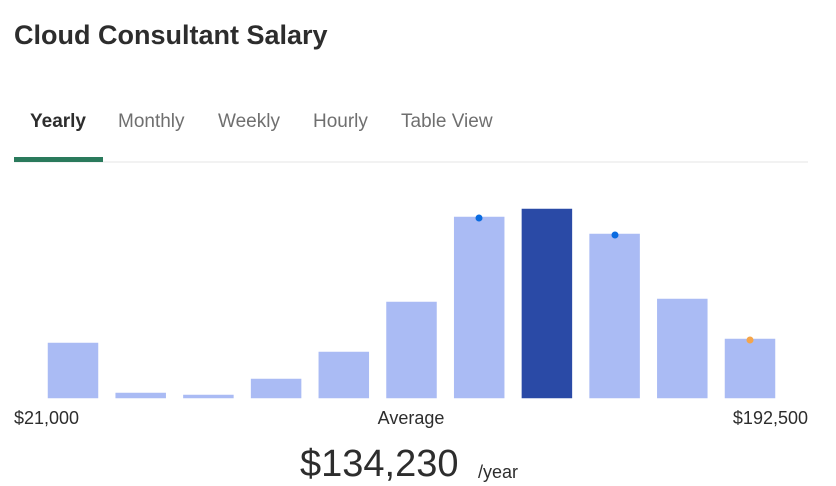 Image resolution: width=836 pixels, height=486 pixels. I want to click on range-max-label: $192,500, so click(770, 418).